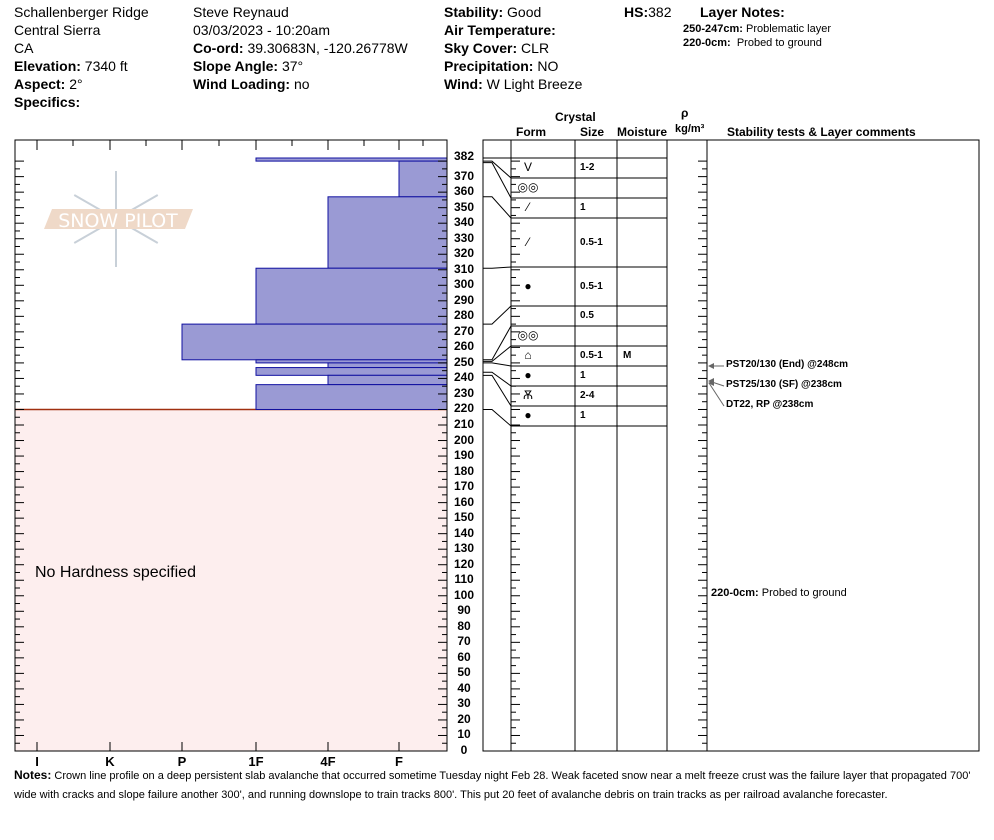 The height and width of the screenshot is (840, 994). I want to click on no-hardness-label: No Hardness specified, so click(115, 572).